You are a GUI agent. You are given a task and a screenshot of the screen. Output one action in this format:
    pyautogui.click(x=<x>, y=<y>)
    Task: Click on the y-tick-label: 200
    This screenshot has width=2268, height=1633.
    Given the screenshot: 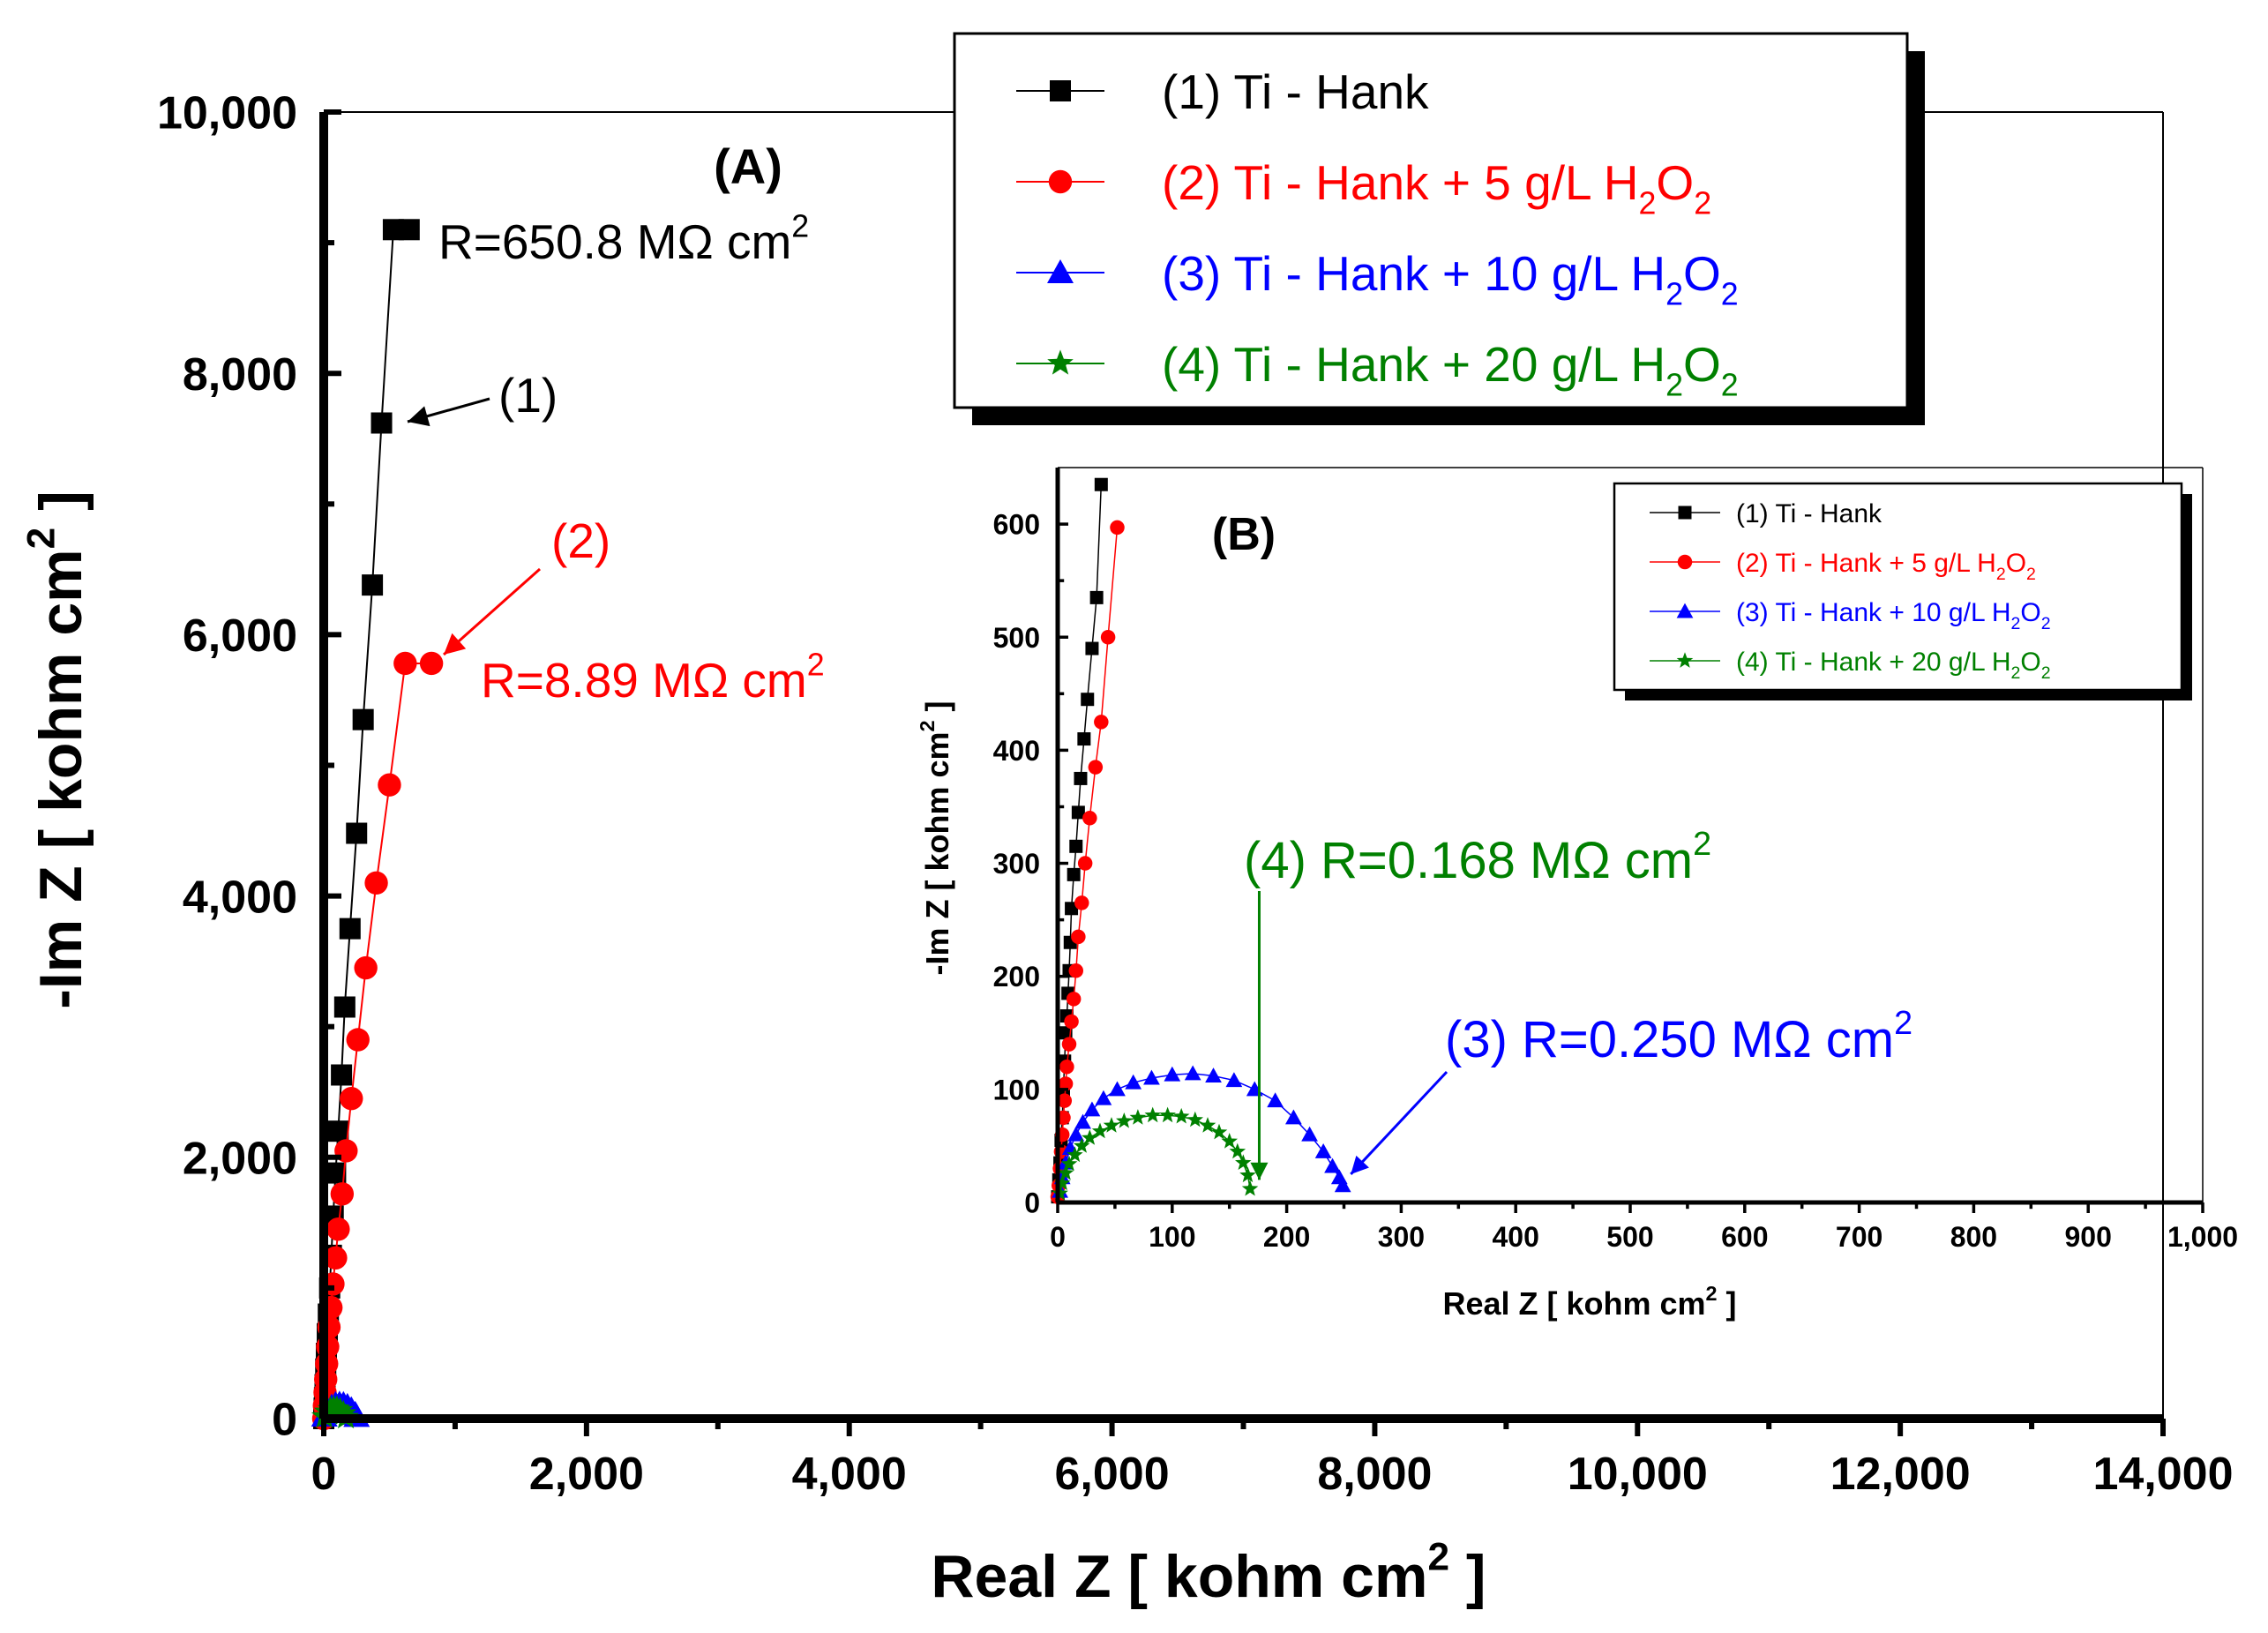 What is the action you would take?
    pyautogui.click(x=1016, y=977)
    